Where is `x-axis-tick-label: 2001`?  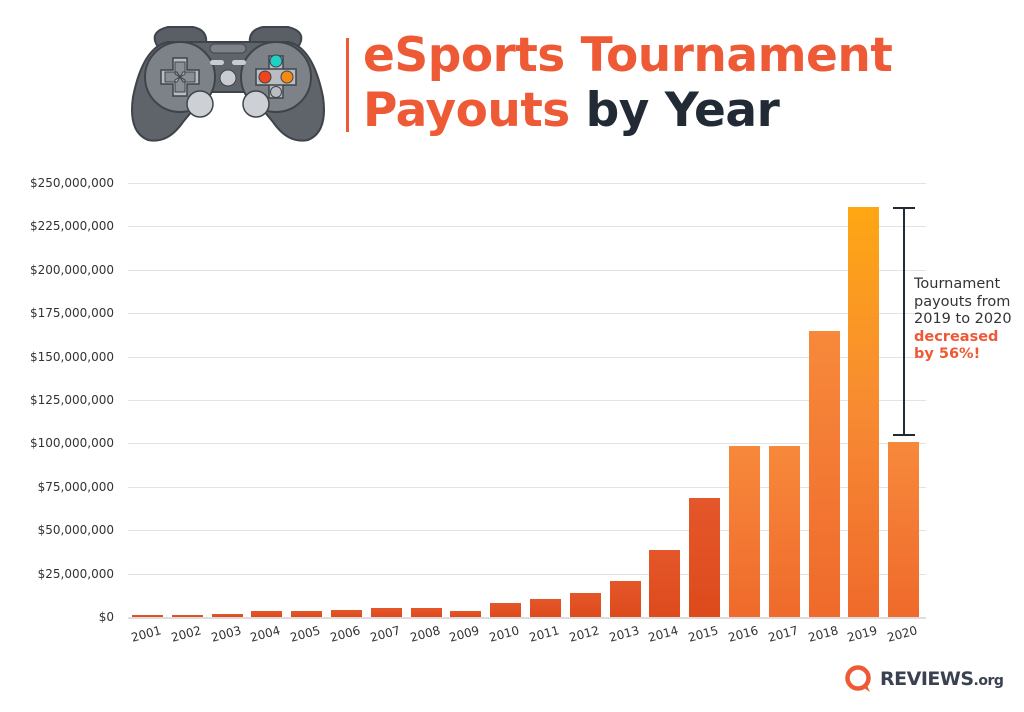 x-axis-tick-label: 2001 is located at coordinates (146, 634).